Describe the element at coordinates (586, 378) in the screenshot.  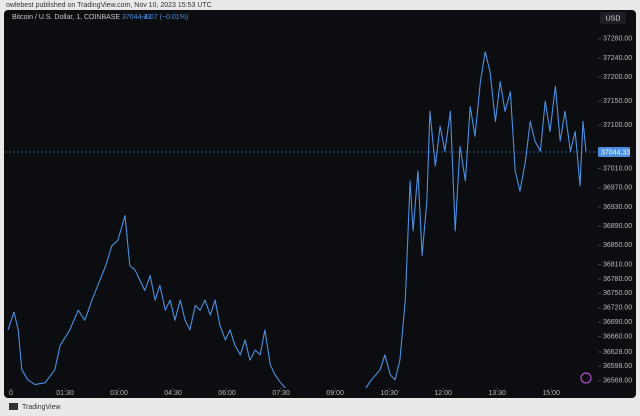
I see `replay-icon` at that location.